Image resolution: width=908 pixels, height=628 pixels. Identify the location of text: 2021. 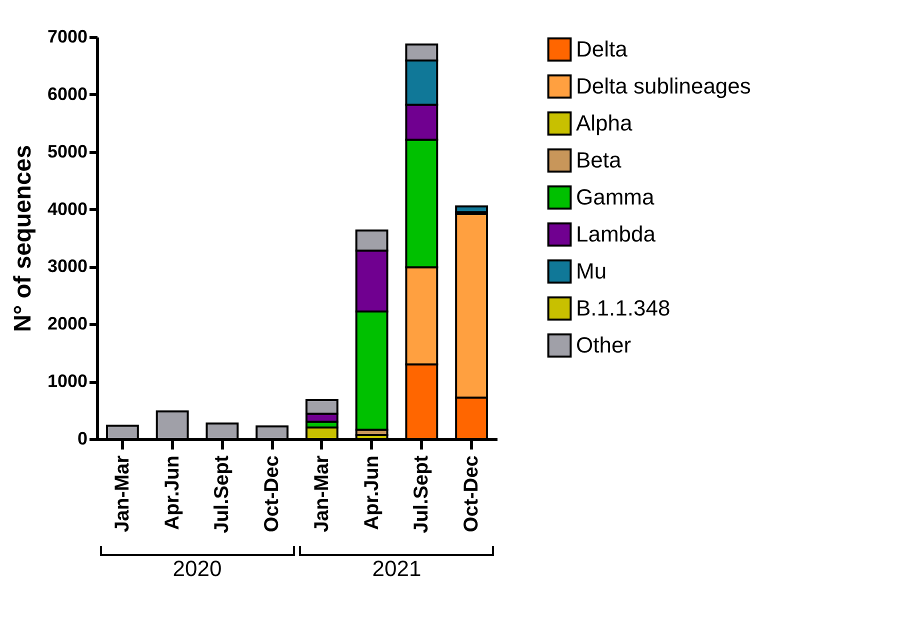
(396, 569).